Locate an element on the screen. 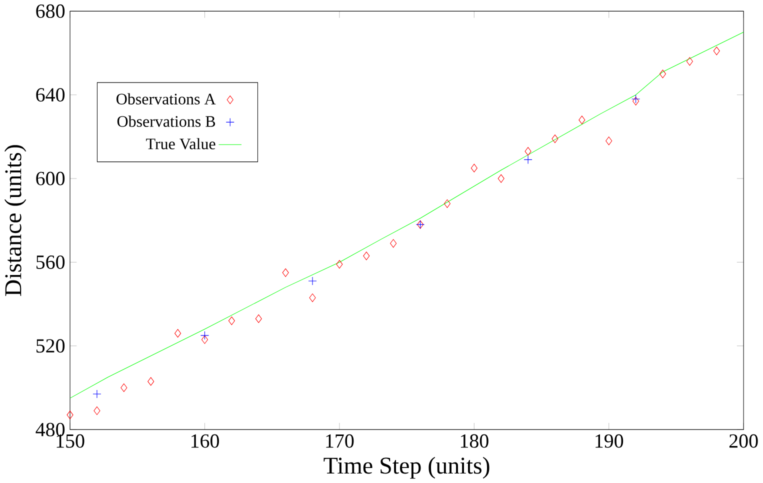 The image size is (763, 483). x-tick-label: 150 is located at coordinates (70, 441).